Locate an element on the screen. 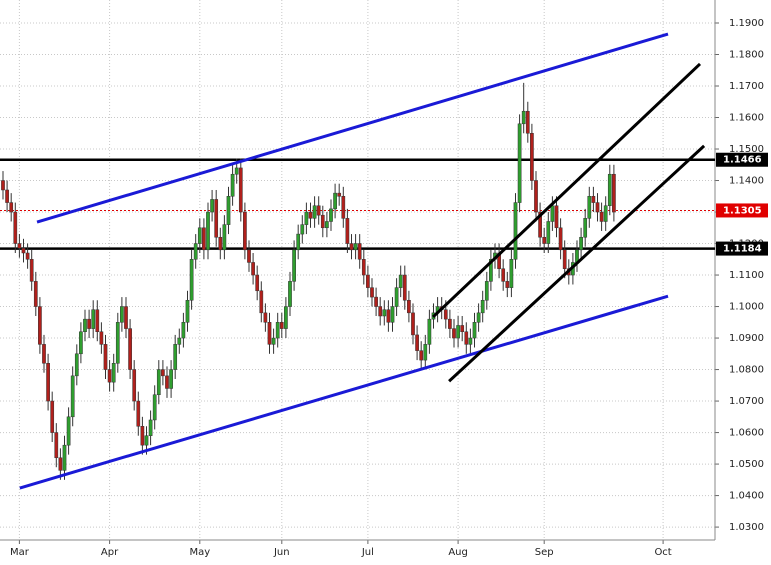  y-tick-label: 1.1400 is located at coordinates (746, 181).